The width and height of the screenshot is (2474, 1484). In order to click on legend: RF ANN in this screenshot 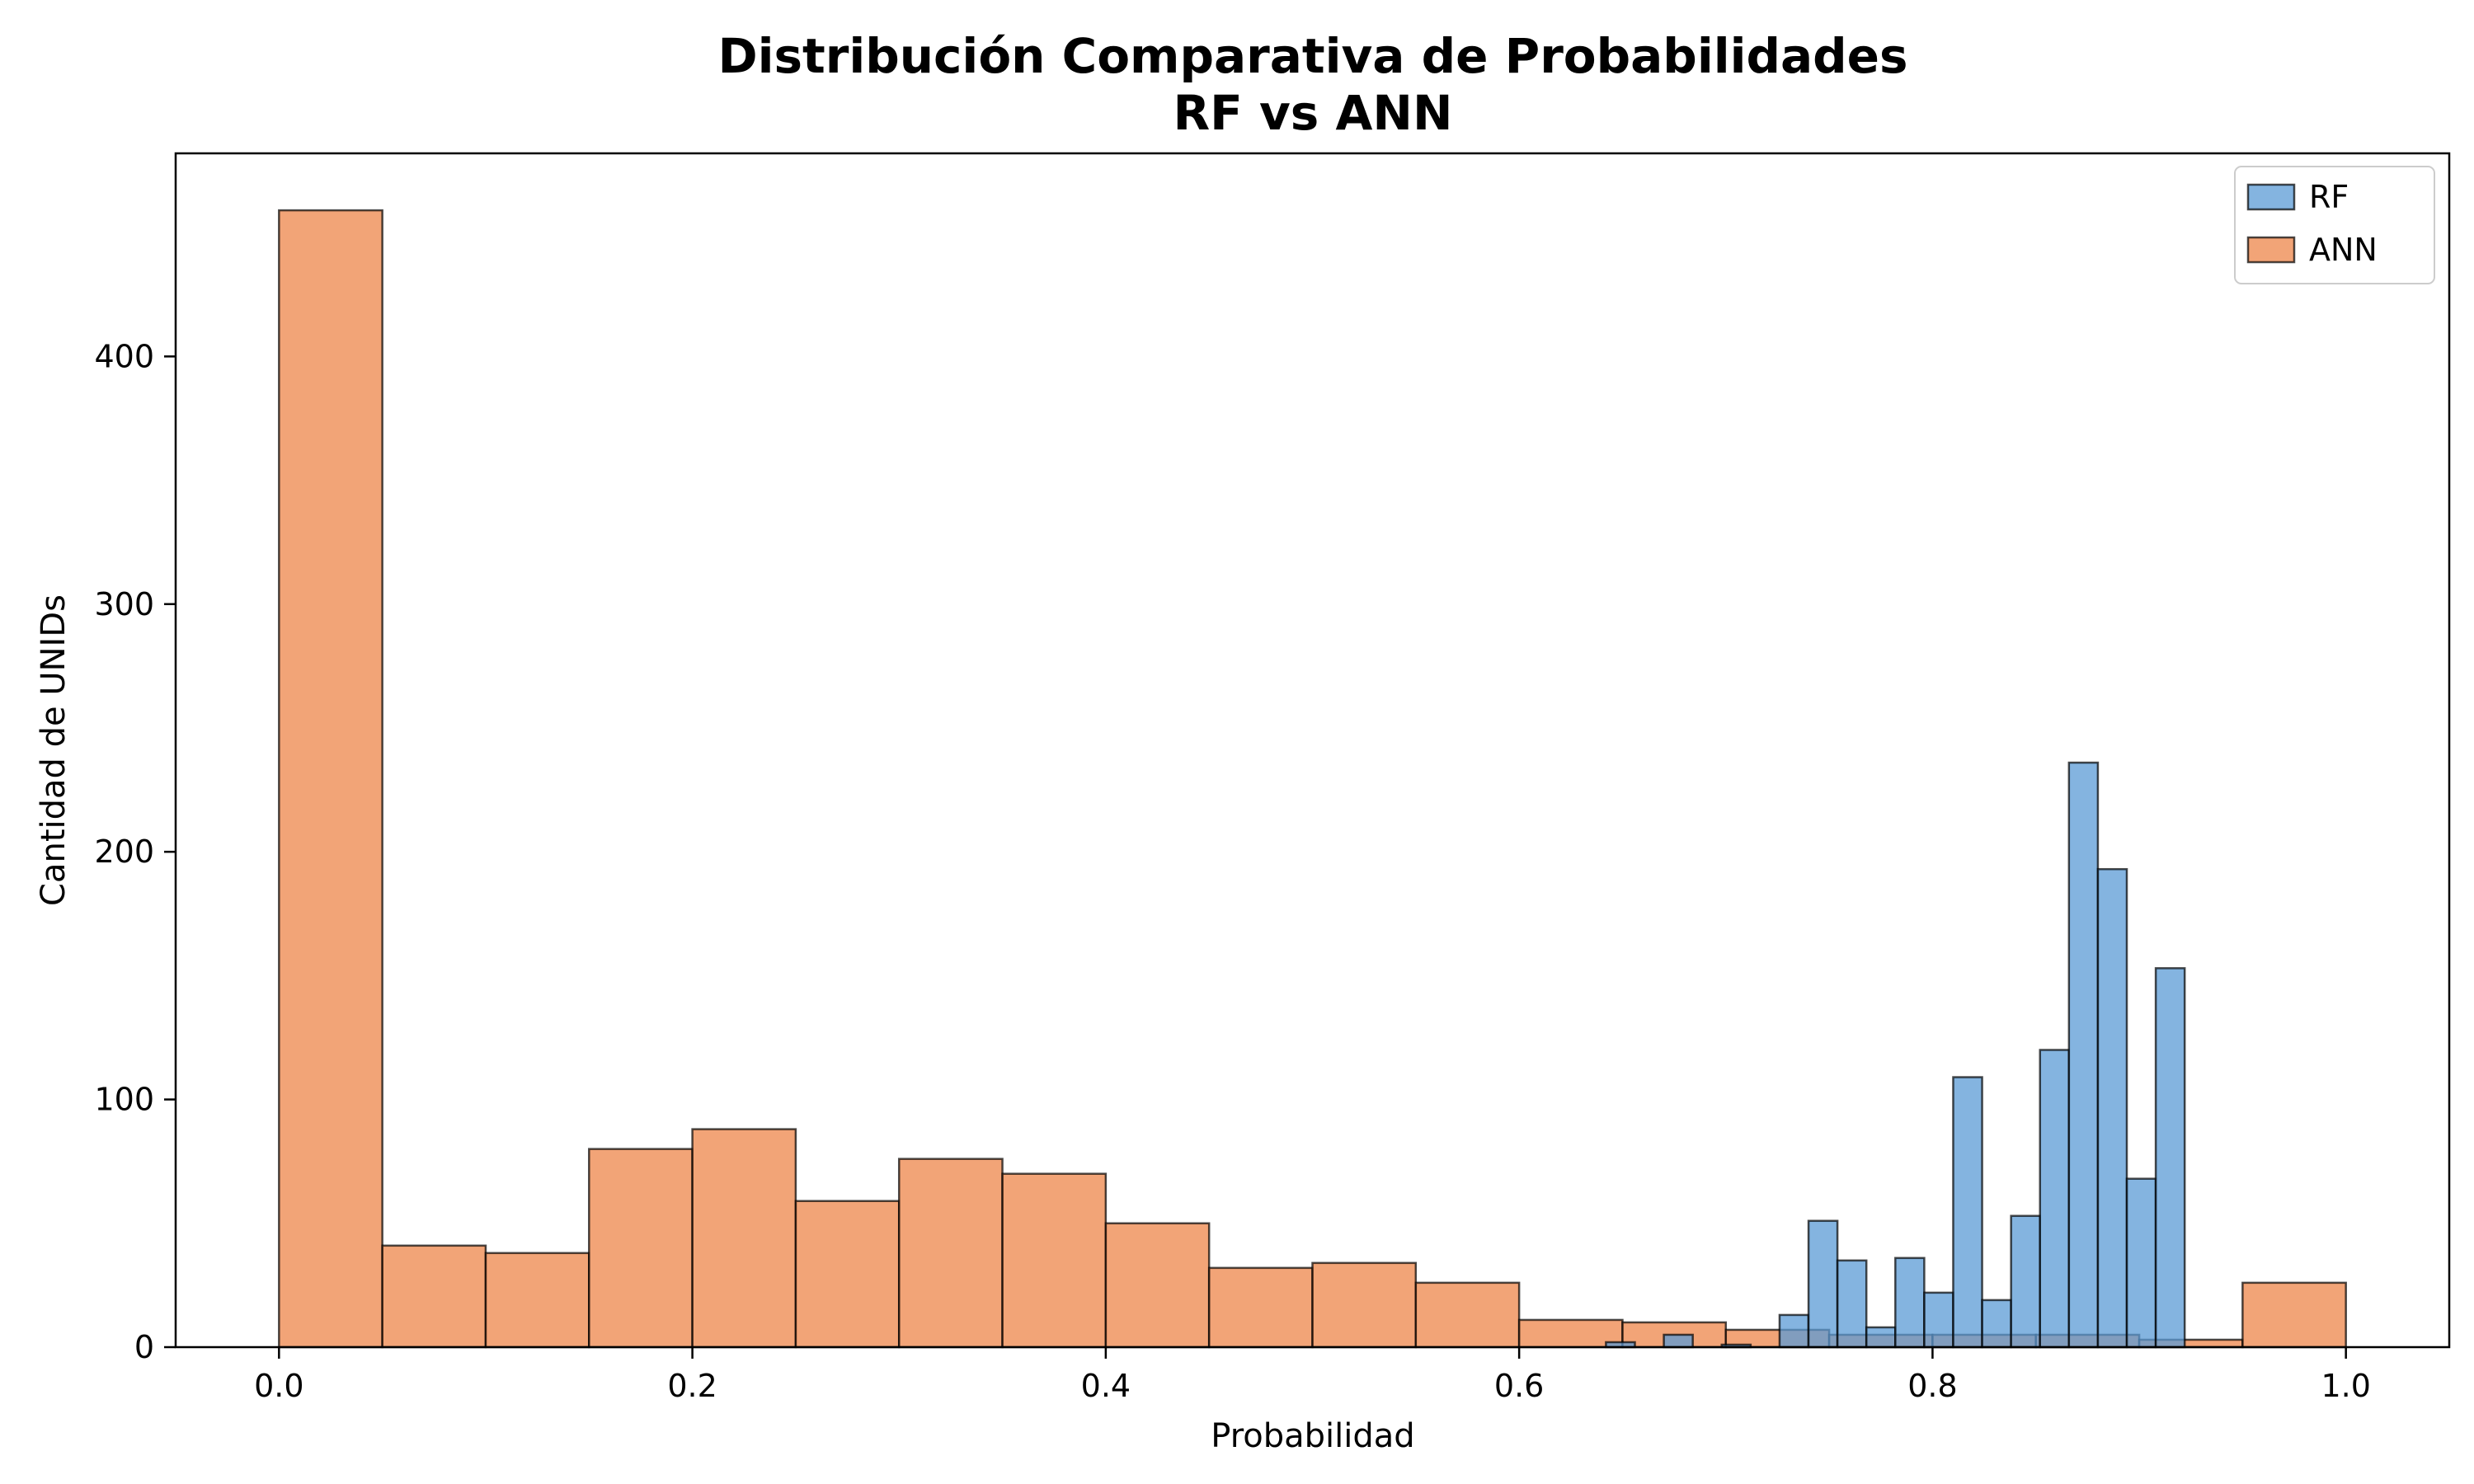, I will do `click(2334, 225)`.